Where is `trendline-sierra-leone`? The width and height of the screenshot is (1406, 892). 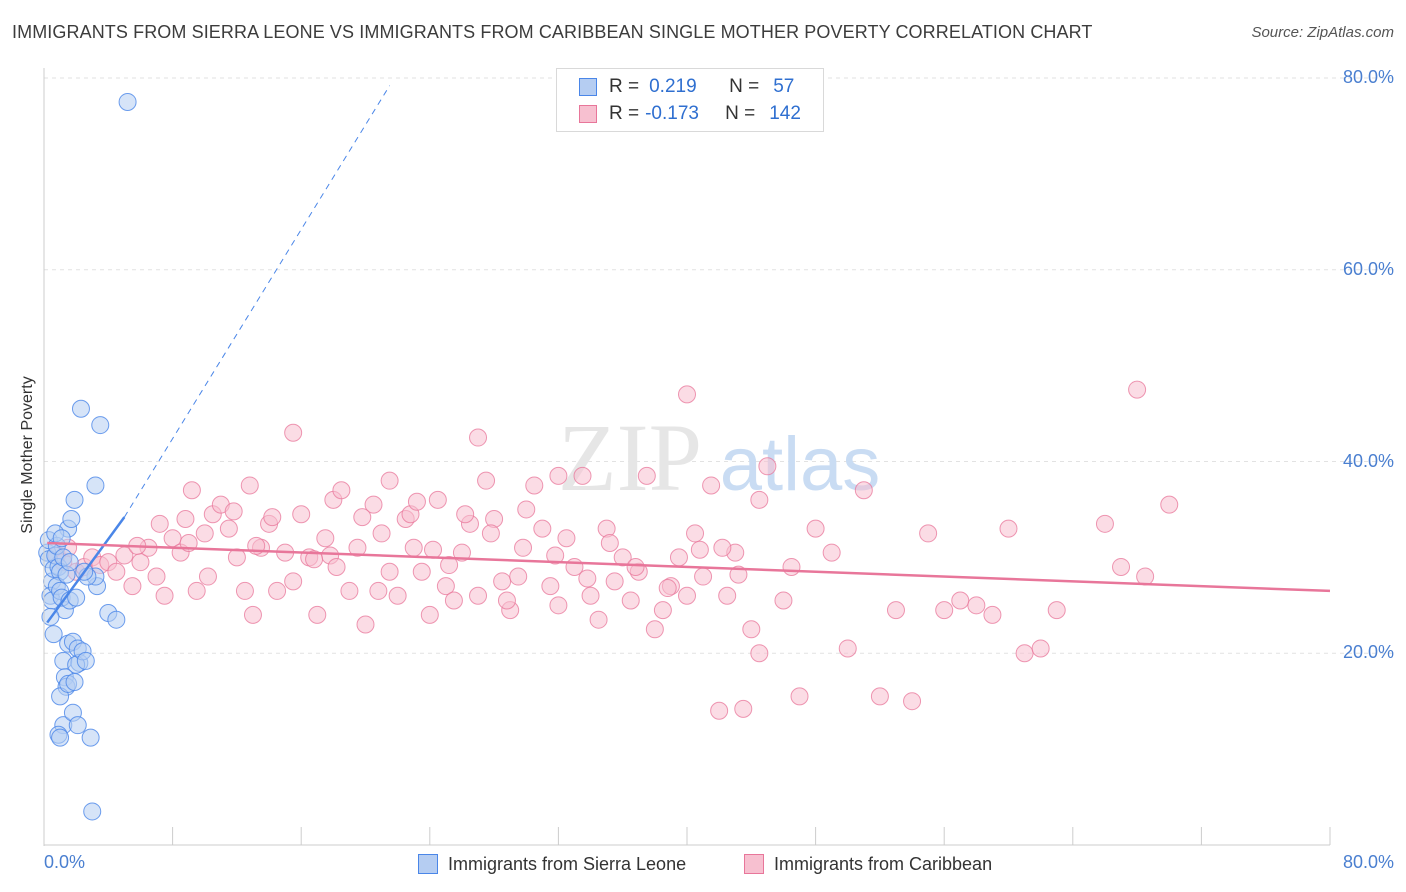 trendline-sierra-leone is located at coordinates (86, 570).